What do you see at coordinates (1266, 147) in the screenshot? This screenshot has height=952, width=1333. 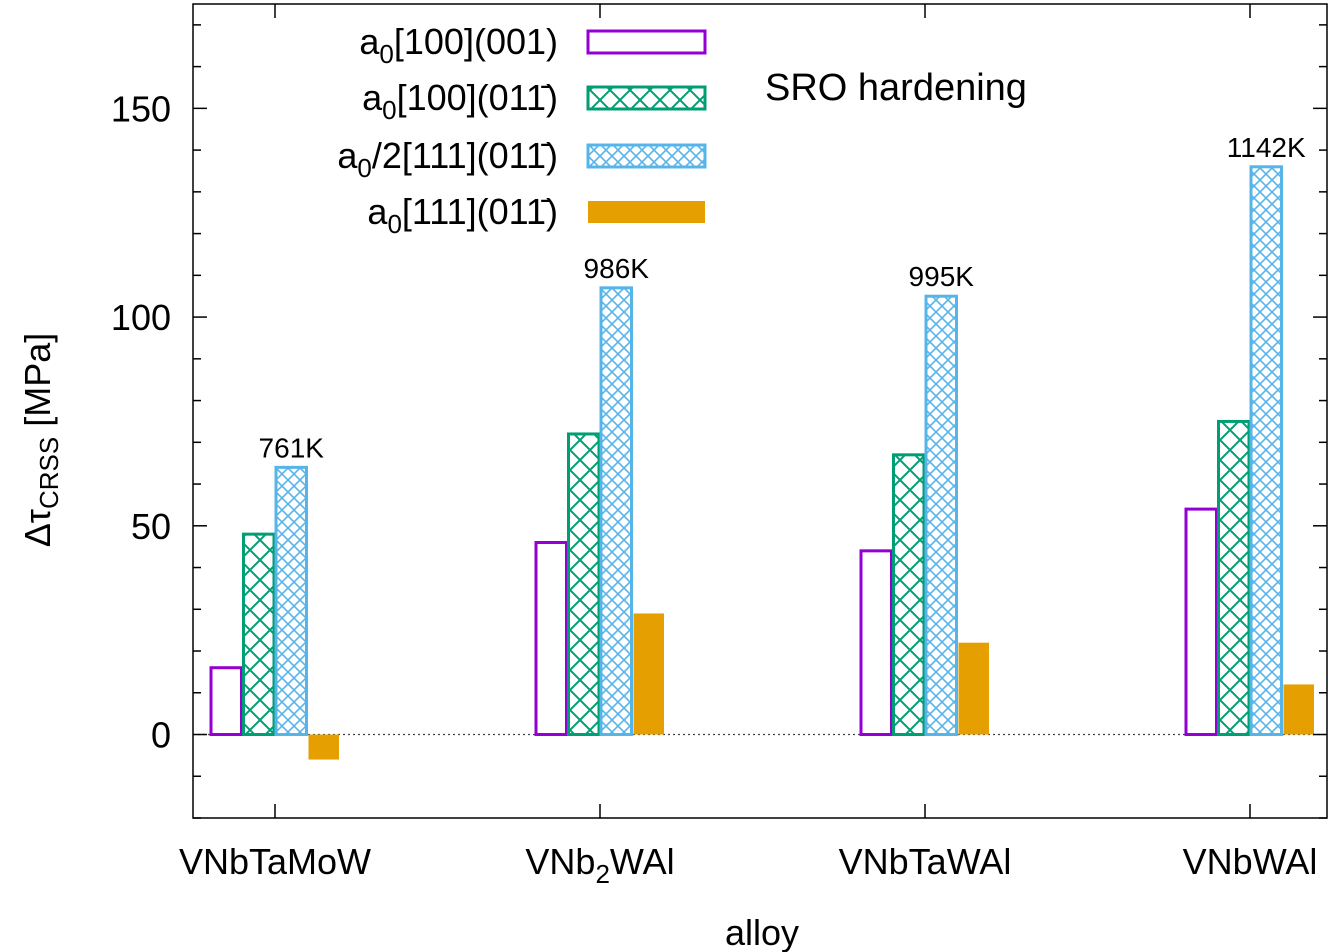 I see `temperature-annotation: 1142K` at bounding box center [1266, 147].